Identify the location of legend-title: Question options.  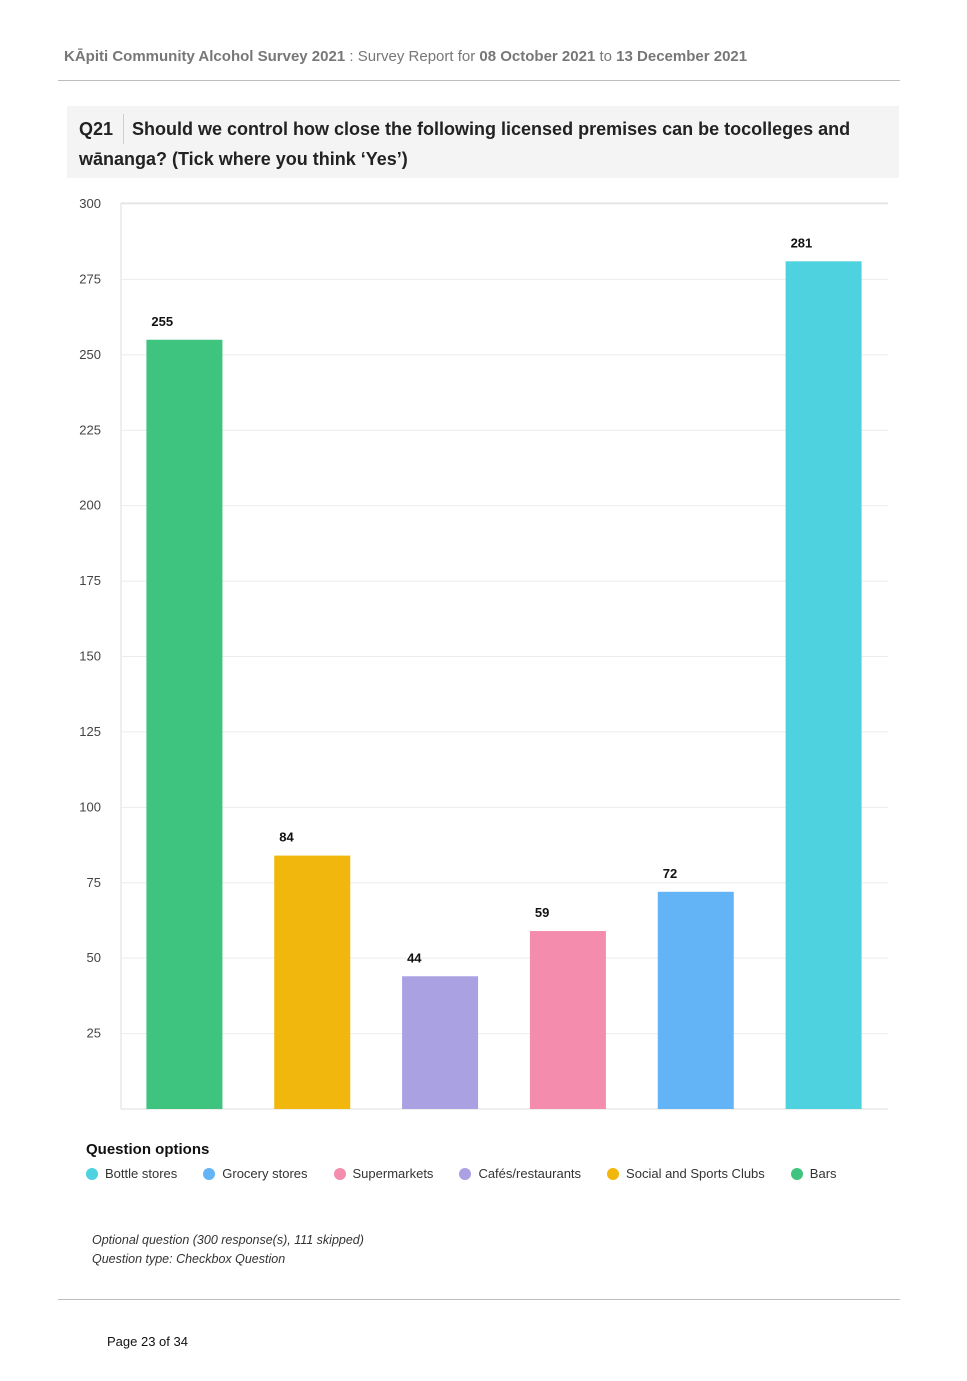
(148, 1149).